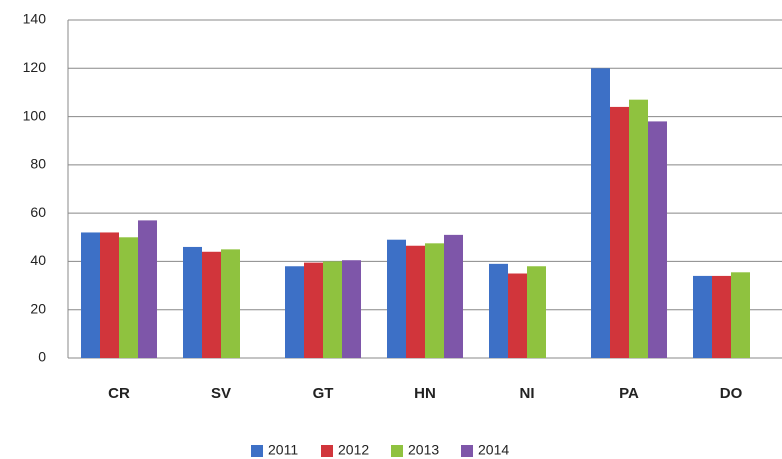 Image resolution: width=782 pixels, height=459 pixels. Describe the element at coordinates (353, 450) in the screenshot. I see `legend-label: 2012` at that location.